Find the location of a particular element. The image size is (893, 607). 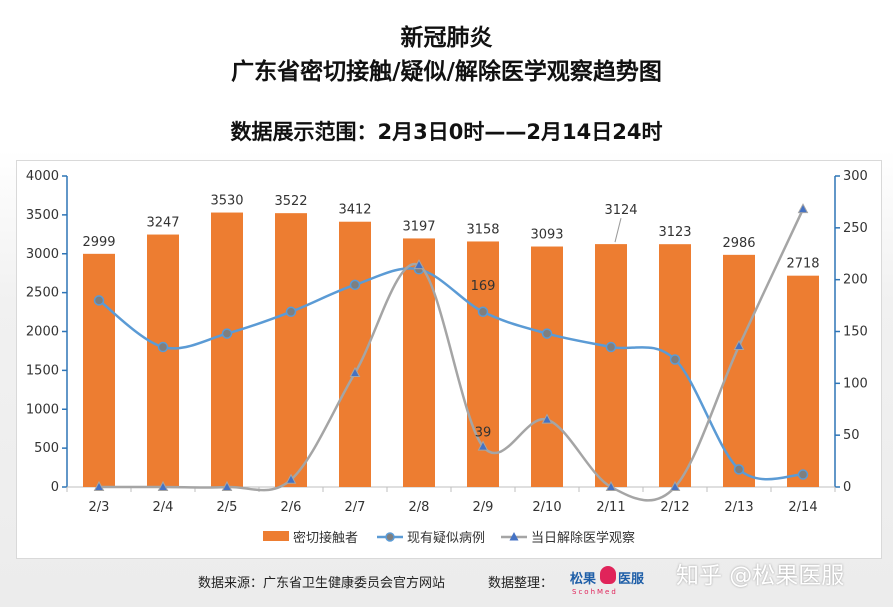

chart-title-line2: 广东省密切接触/疑似/解除医学观察趋势图 is located at coordinates (446, 72).